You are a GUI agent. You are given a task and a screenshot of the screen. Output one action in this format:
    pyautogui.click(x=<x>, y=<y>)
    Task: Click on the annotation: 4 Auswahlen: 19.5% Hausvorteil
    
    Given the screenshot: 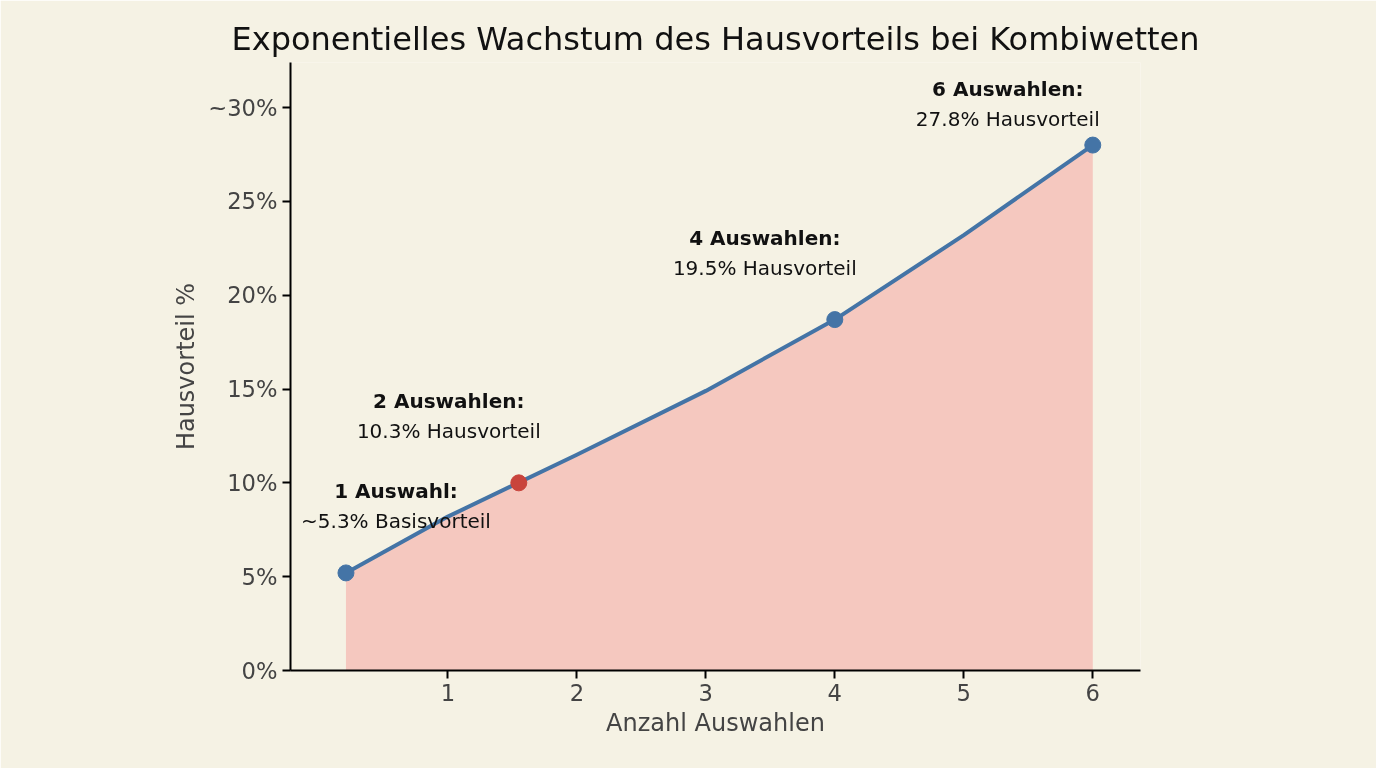 What is the action you would take?
    pyautogui.click(x=764, y=252)
    